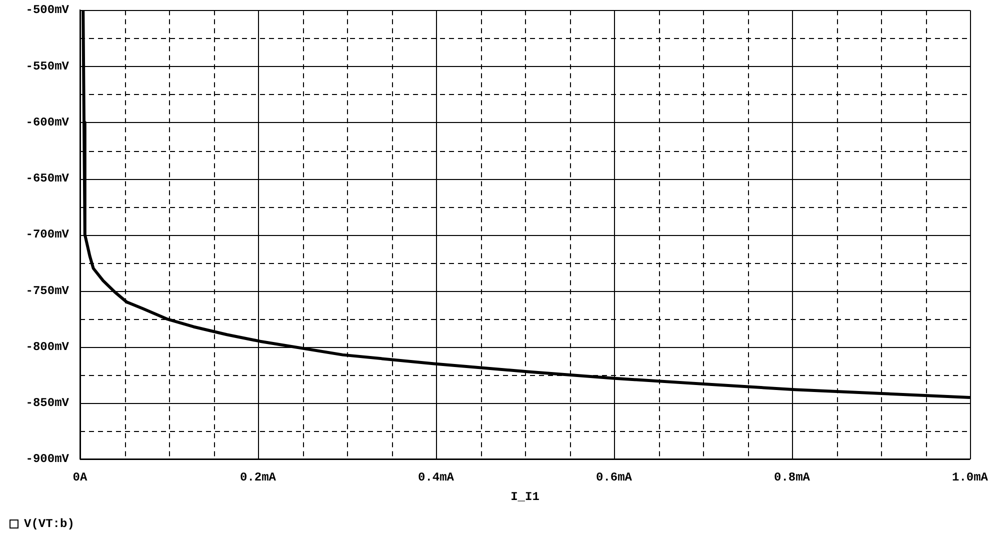 Image resolution: width=994 pixels, height=540 pixels. What do you see at coordinates (258, 477) in the screenshot?
I see `x-tick-label: 0.2mA` at bounding box center [258, 477].